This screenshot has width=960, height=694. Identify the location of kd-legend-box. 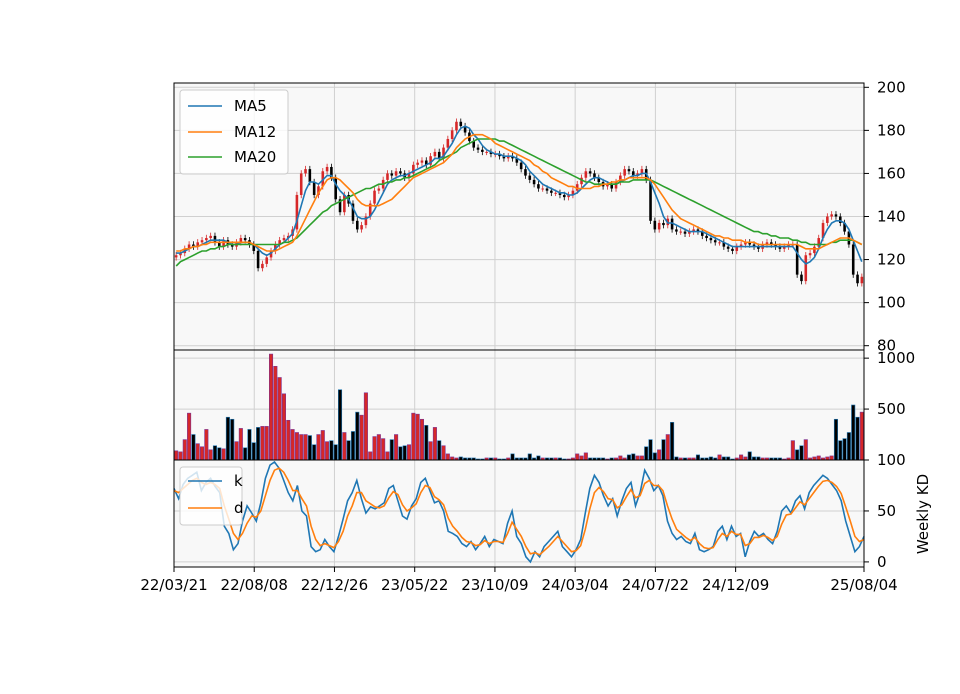
(211, 496).